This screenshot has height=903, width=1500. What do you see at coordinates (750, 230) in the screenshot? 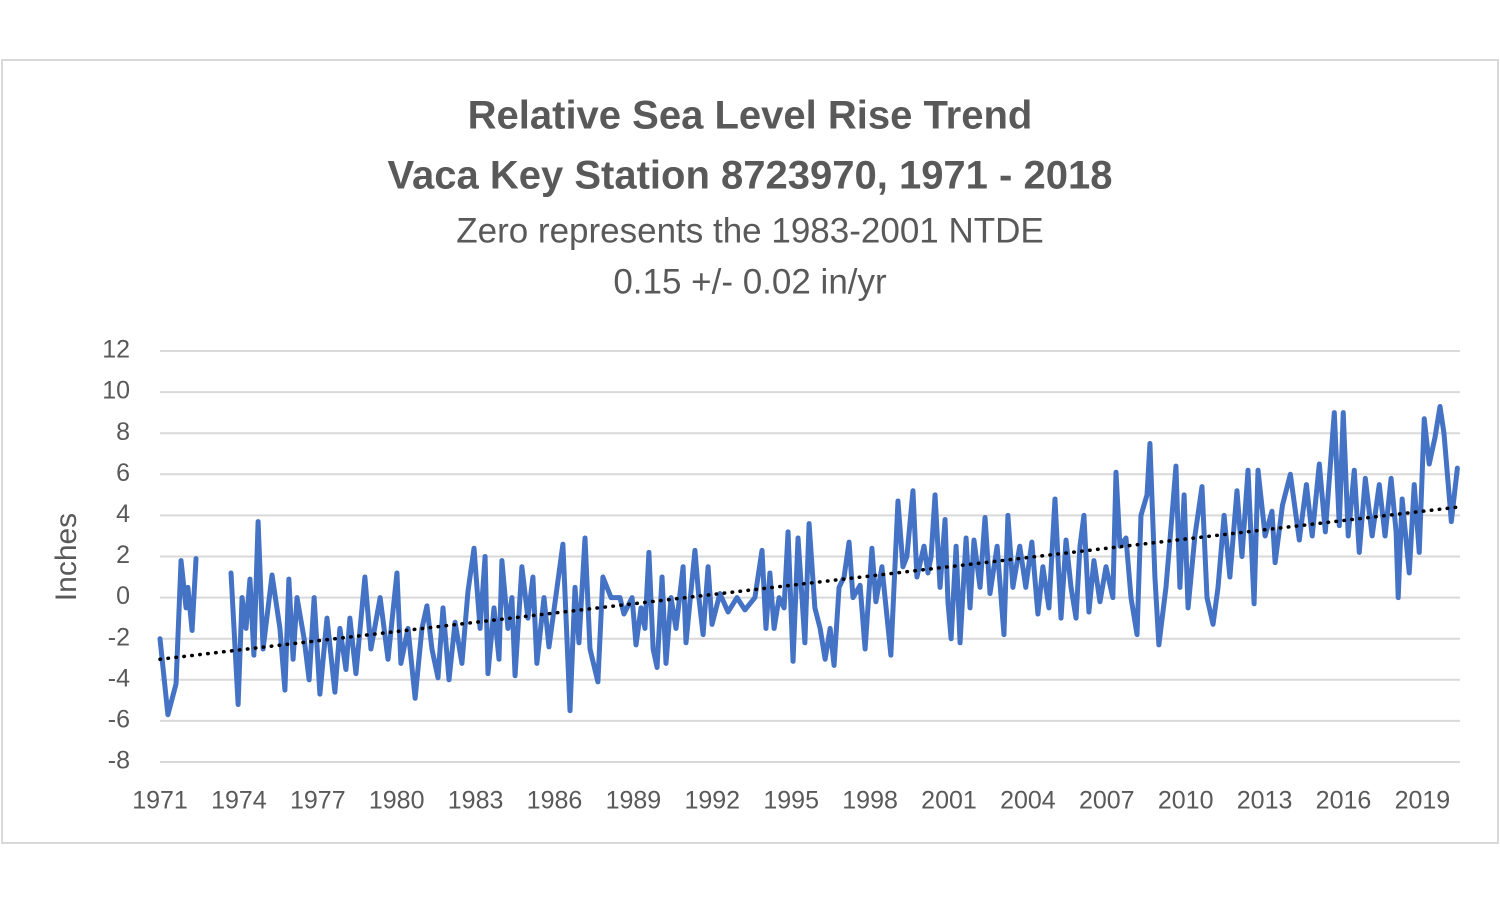
I see `chart-subtitle: Zero represents the 1983-2001 NTDE` at bounding box center [750, 230].